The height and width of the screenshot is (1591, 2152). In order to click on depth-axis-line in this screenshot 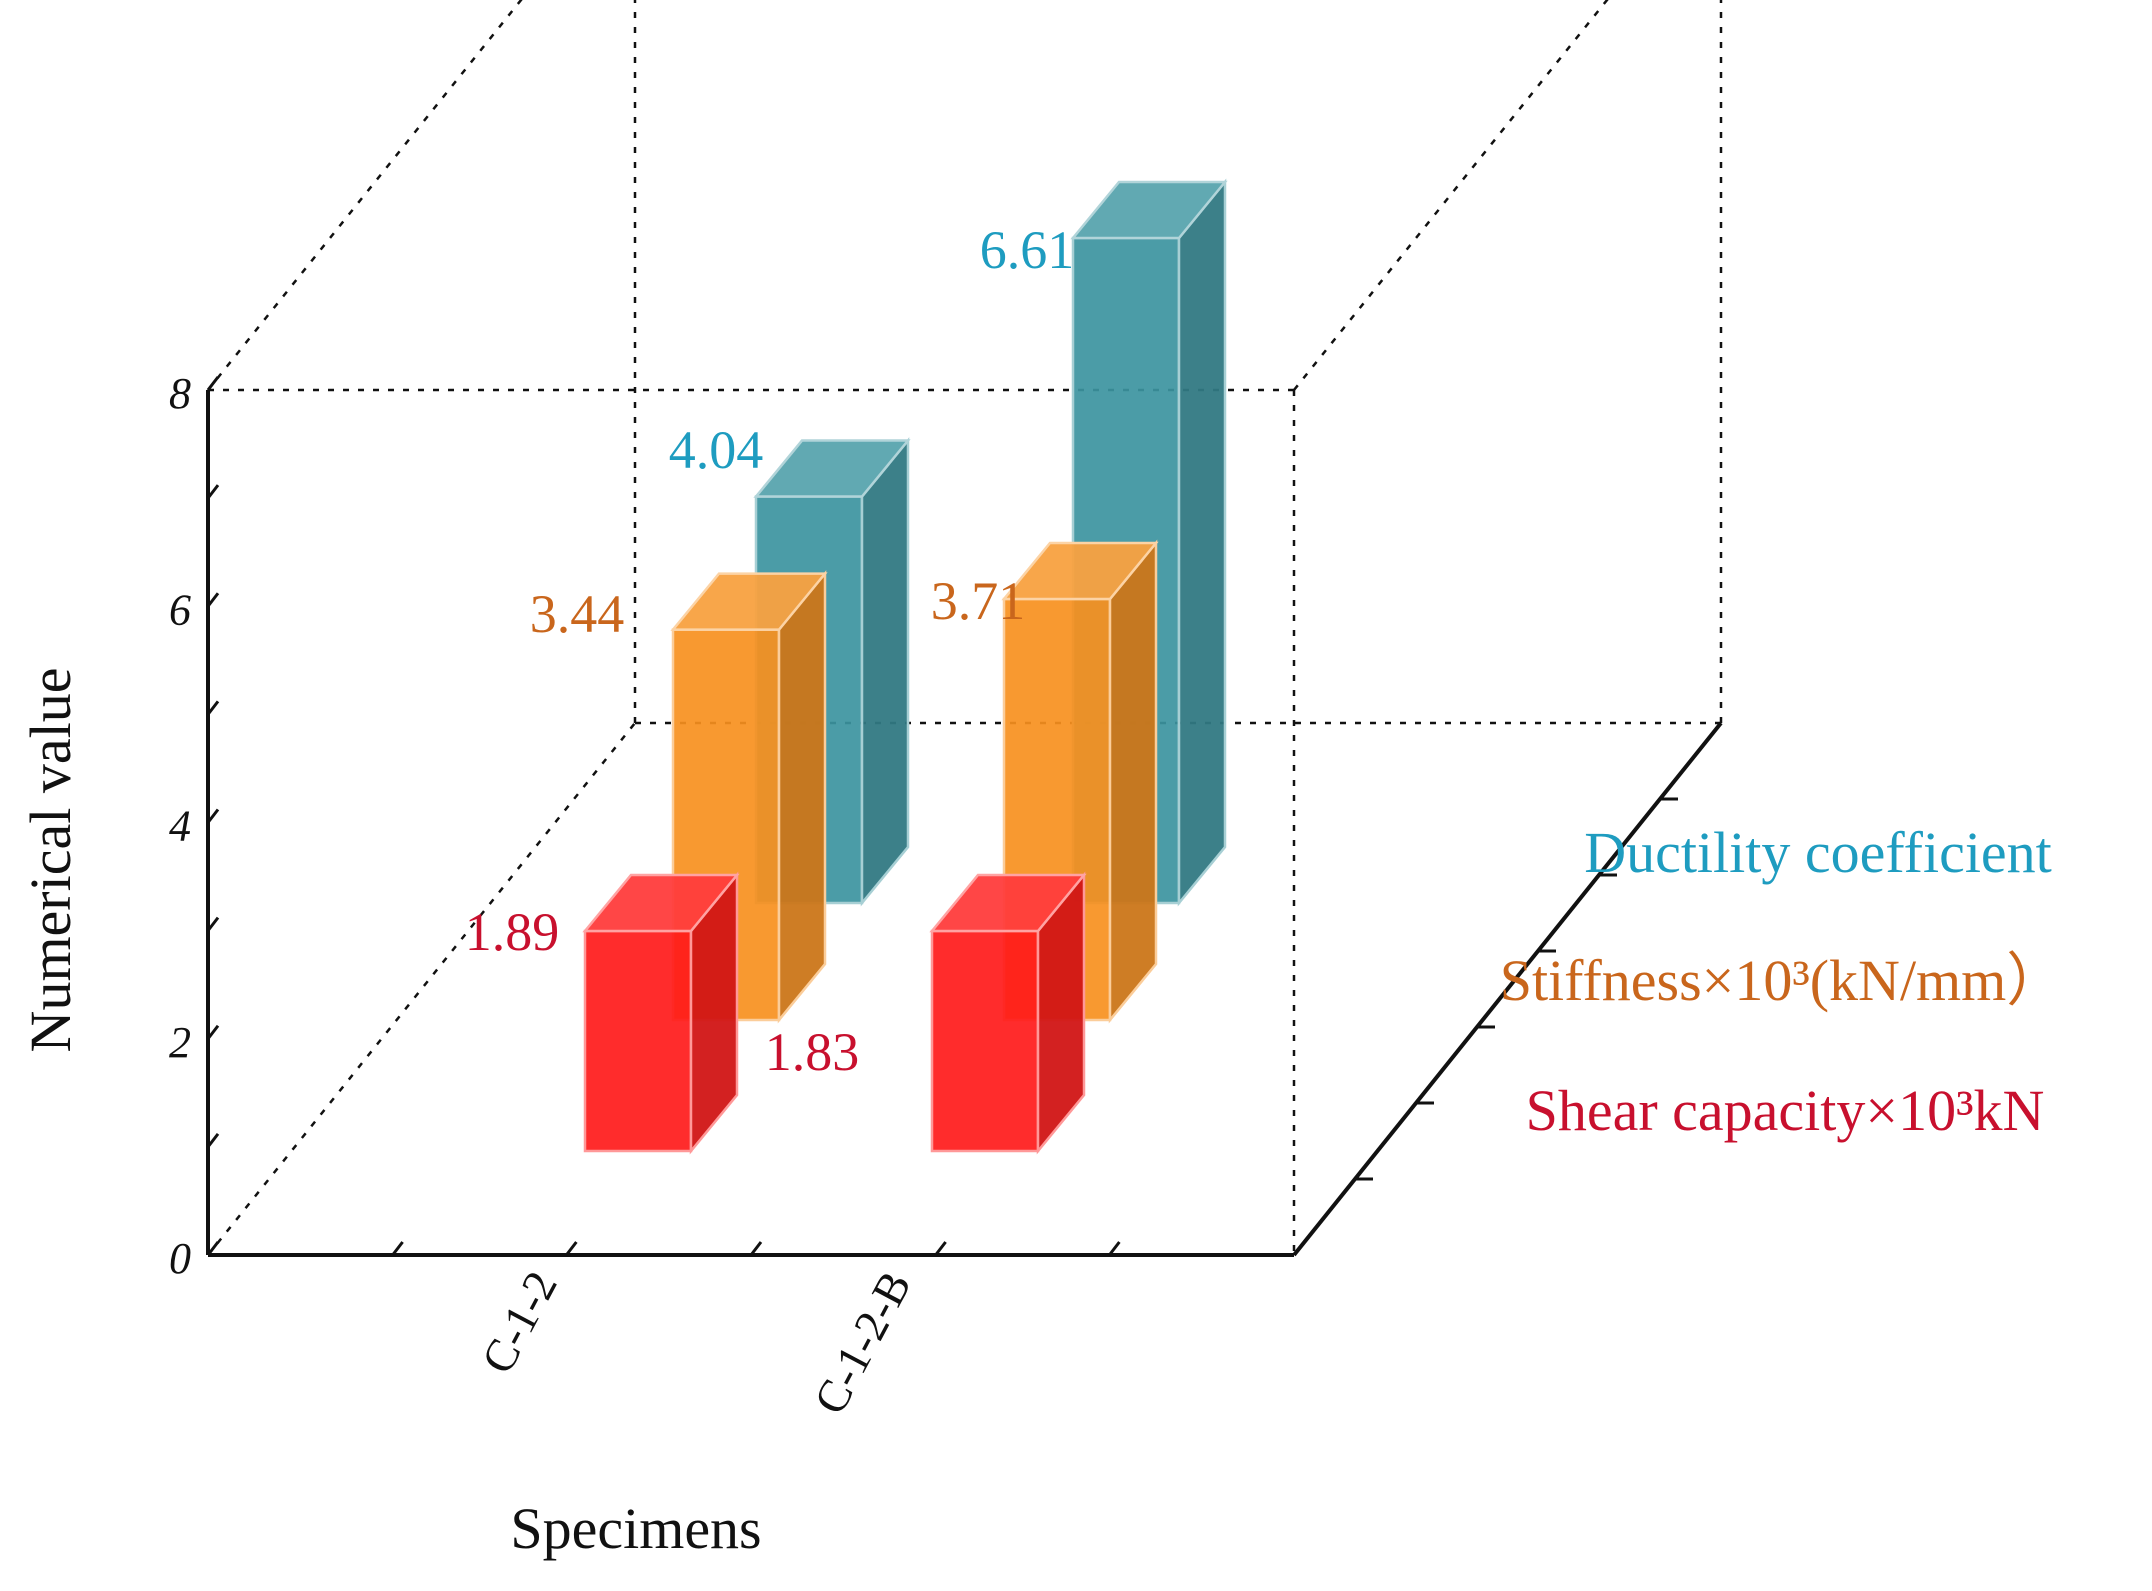, I will do `click(1507, 989)`.